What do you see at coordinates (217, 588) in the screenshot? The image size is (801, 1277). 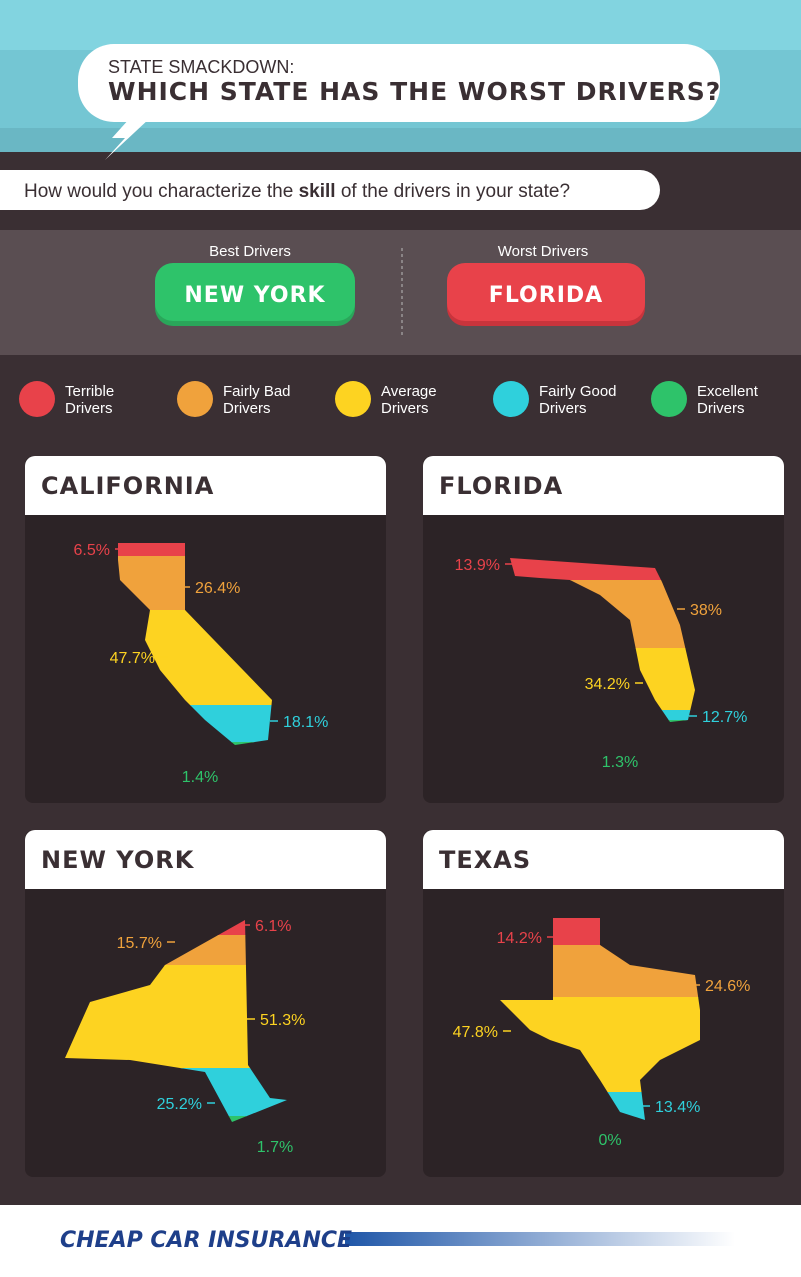 I see `percent-label: 26.4%` at bounding box center [217, 588].